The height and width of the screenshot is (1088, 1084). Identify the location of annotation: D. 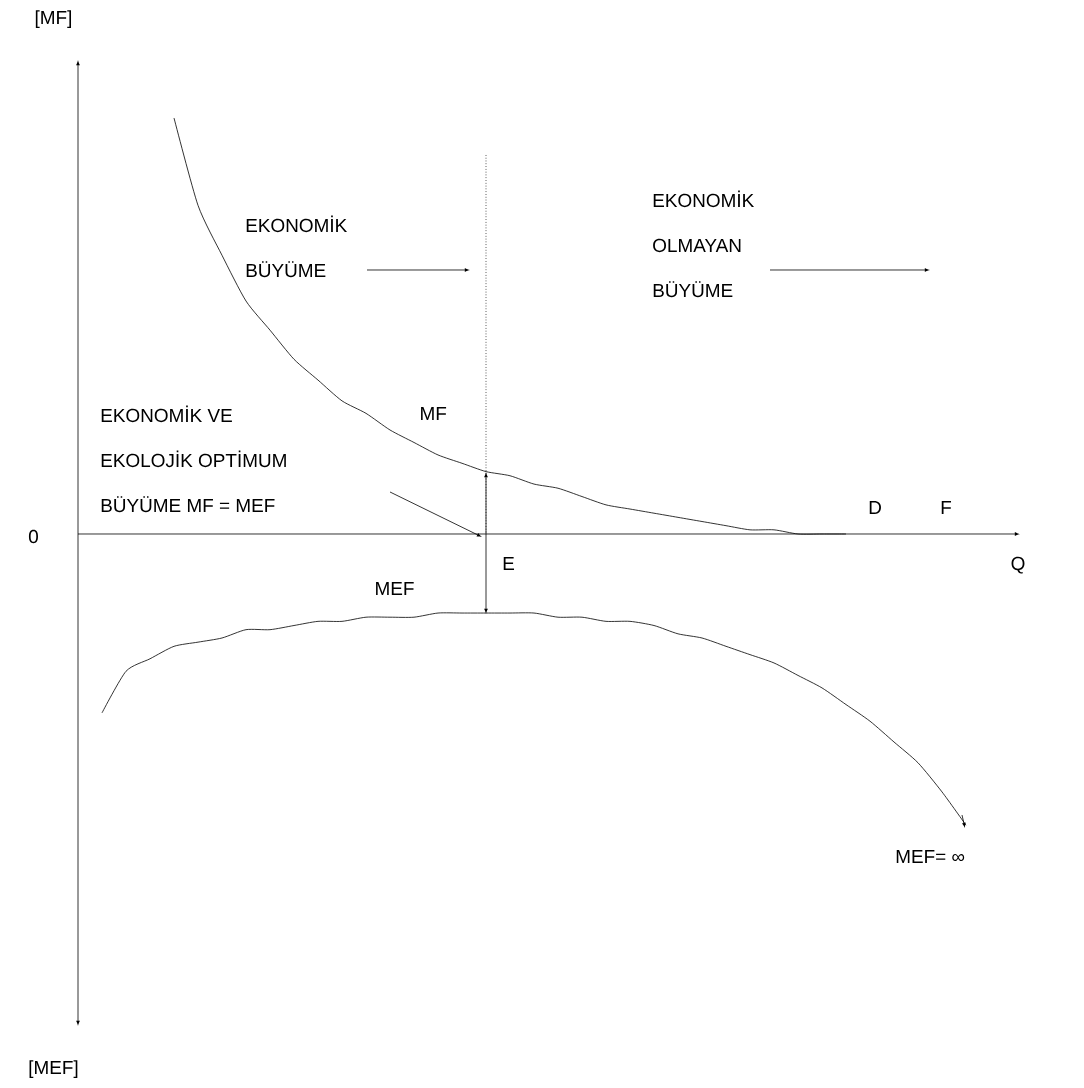
(875, 507).